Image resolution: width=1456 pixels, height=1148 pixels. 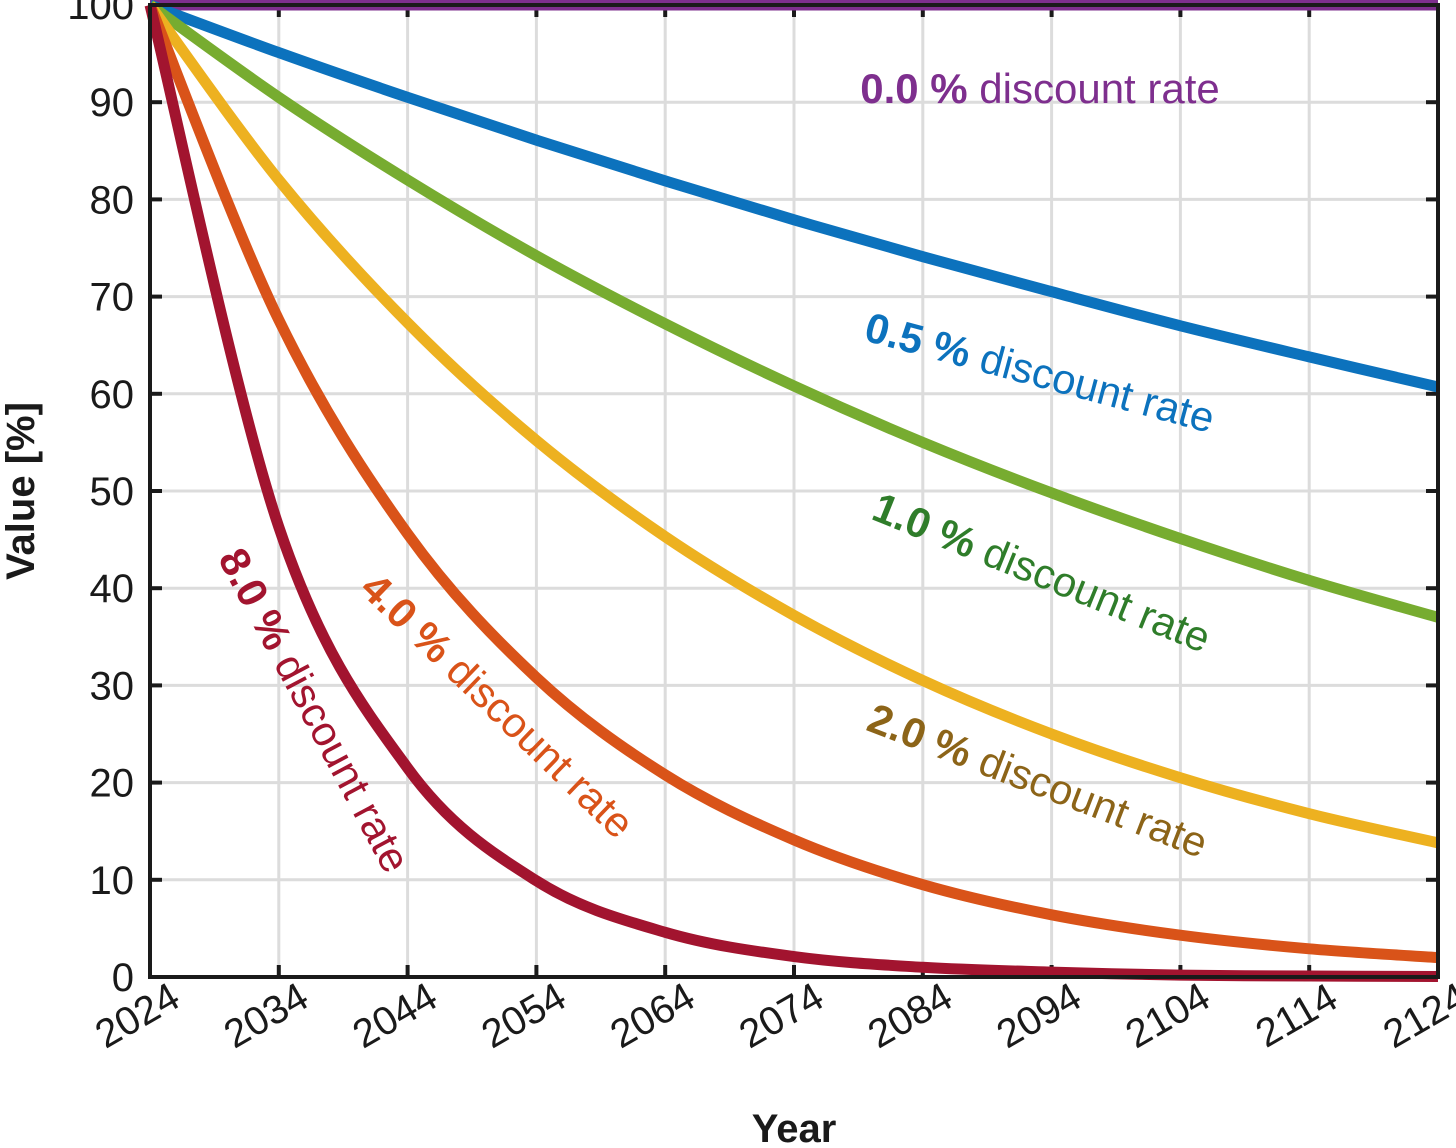 What do you see at coordinates (112, 395) in the screenshot?
I see `y-tick-label: 60` at bounding box center [112, 395].